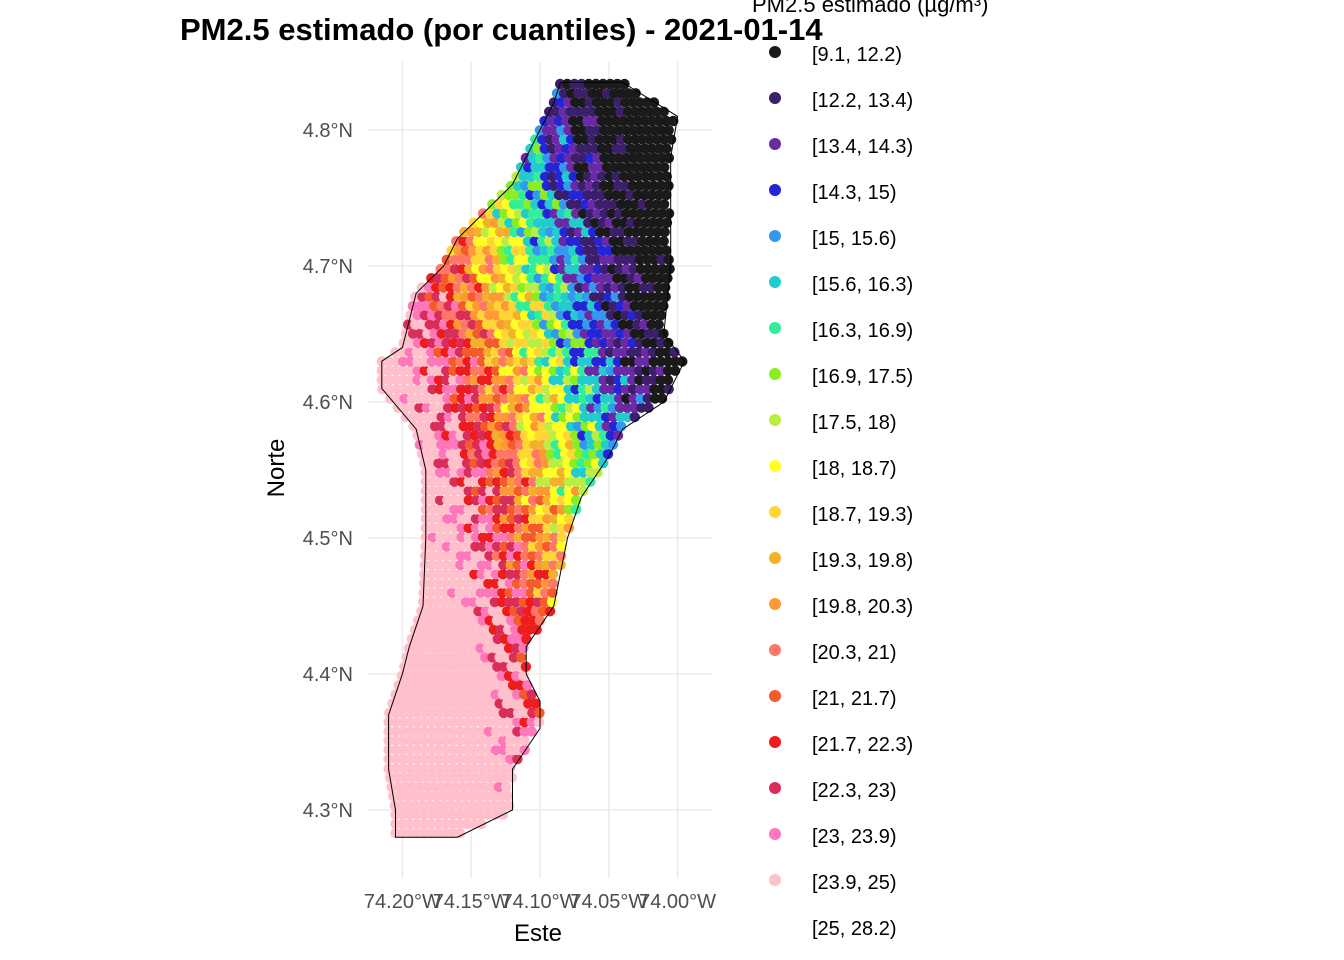 The width and height of the screenshot is (1344, 960). Describe the element at coordinates (862, 285) in the screenshot. I see `legend-label: [15.6, 16.3)` at that location.